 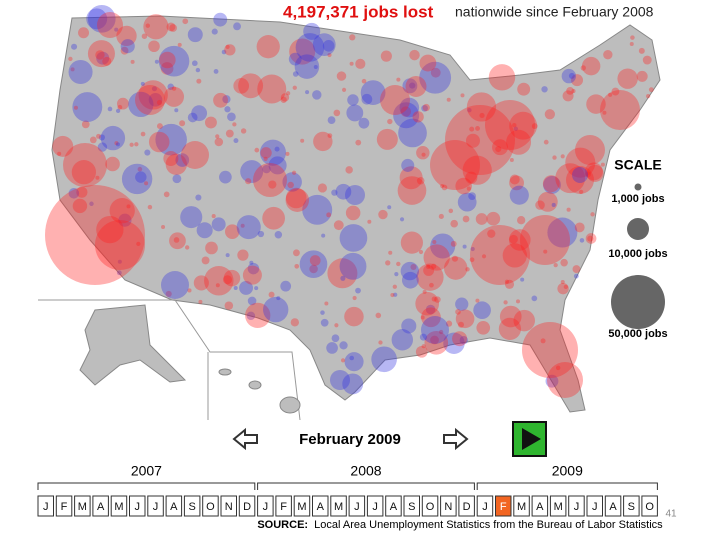 I want to click on play-icon, so click(x=531, y=439).